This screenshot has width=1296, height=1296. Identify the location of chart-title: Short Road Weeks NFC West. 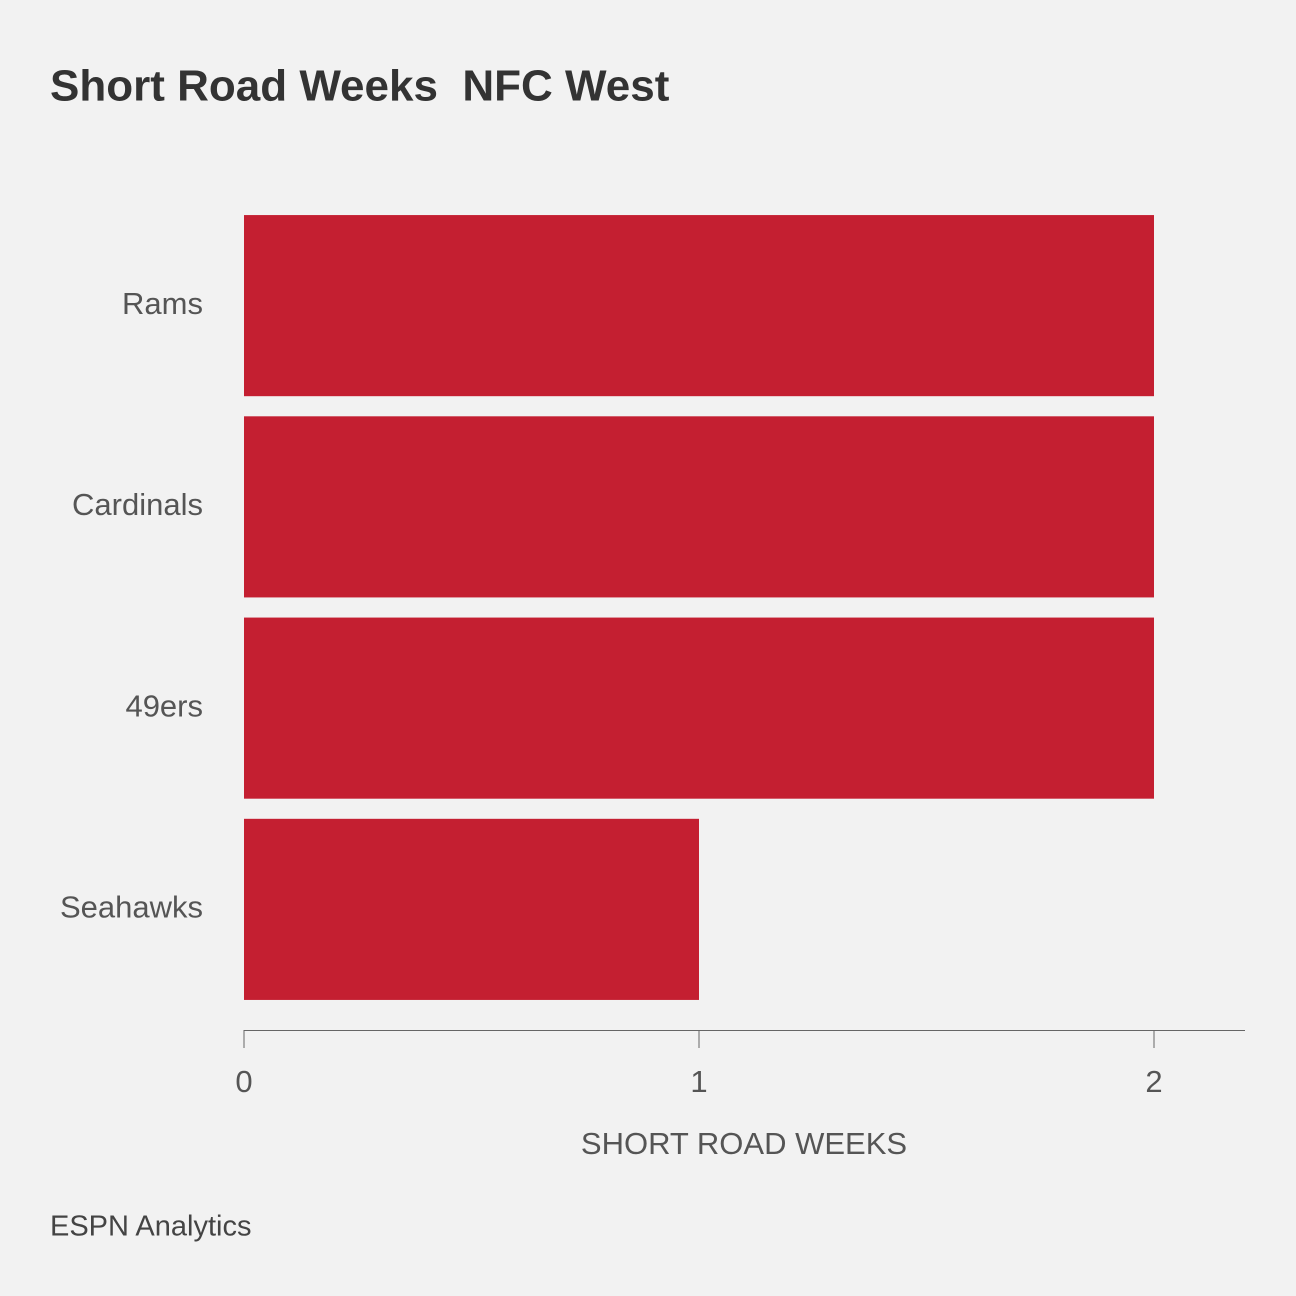
(360, 86).